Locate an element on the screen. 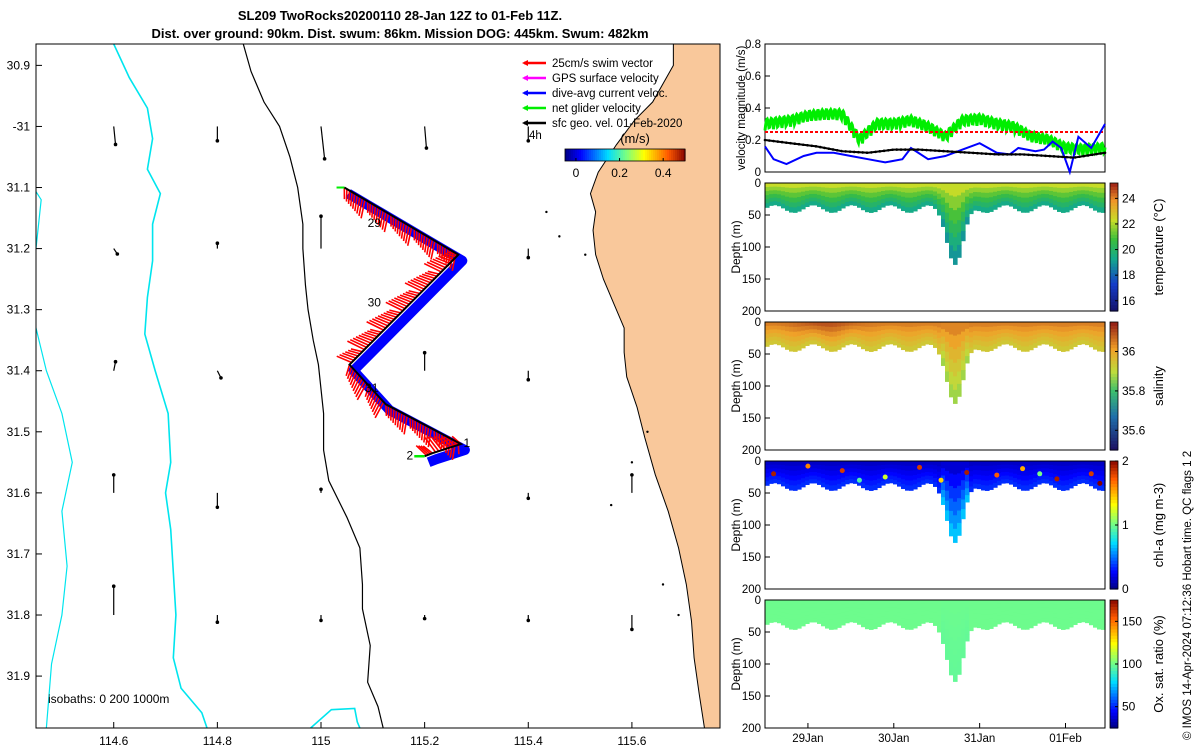  sfc-vector-head is located at coordinates (217, 141).